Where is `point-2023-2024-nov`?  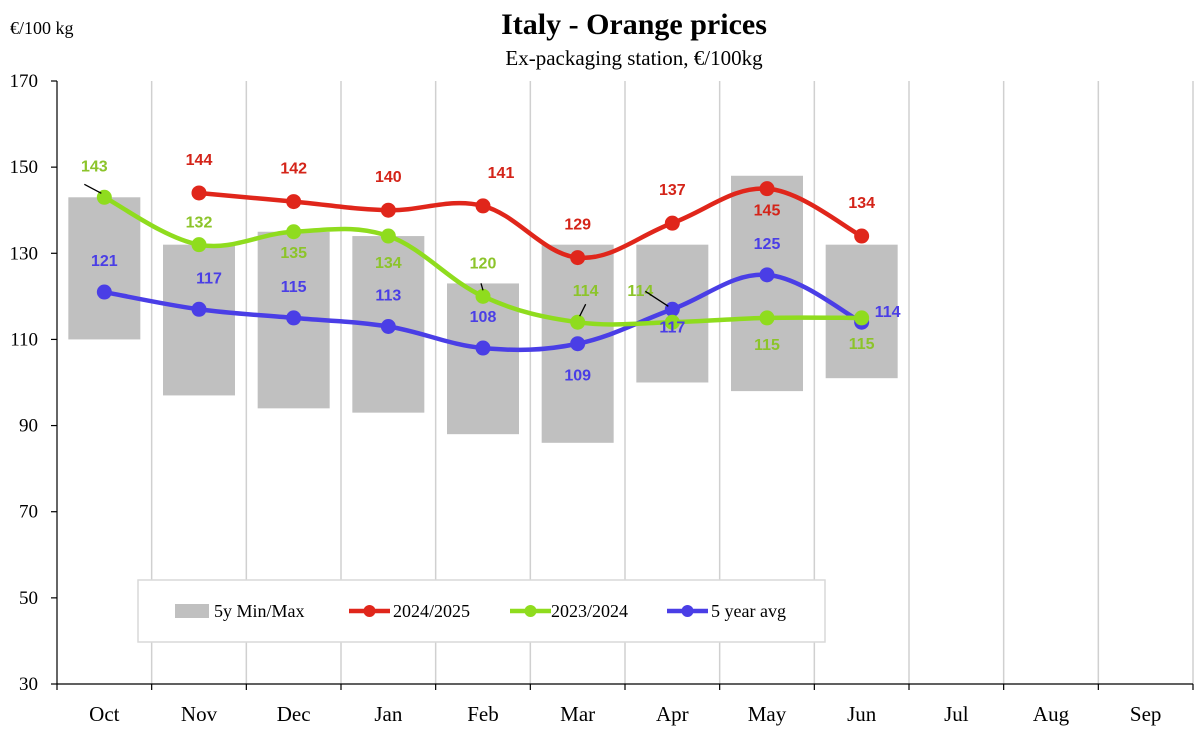
point-2023-2024-nov is located at coordinates (199, 245).